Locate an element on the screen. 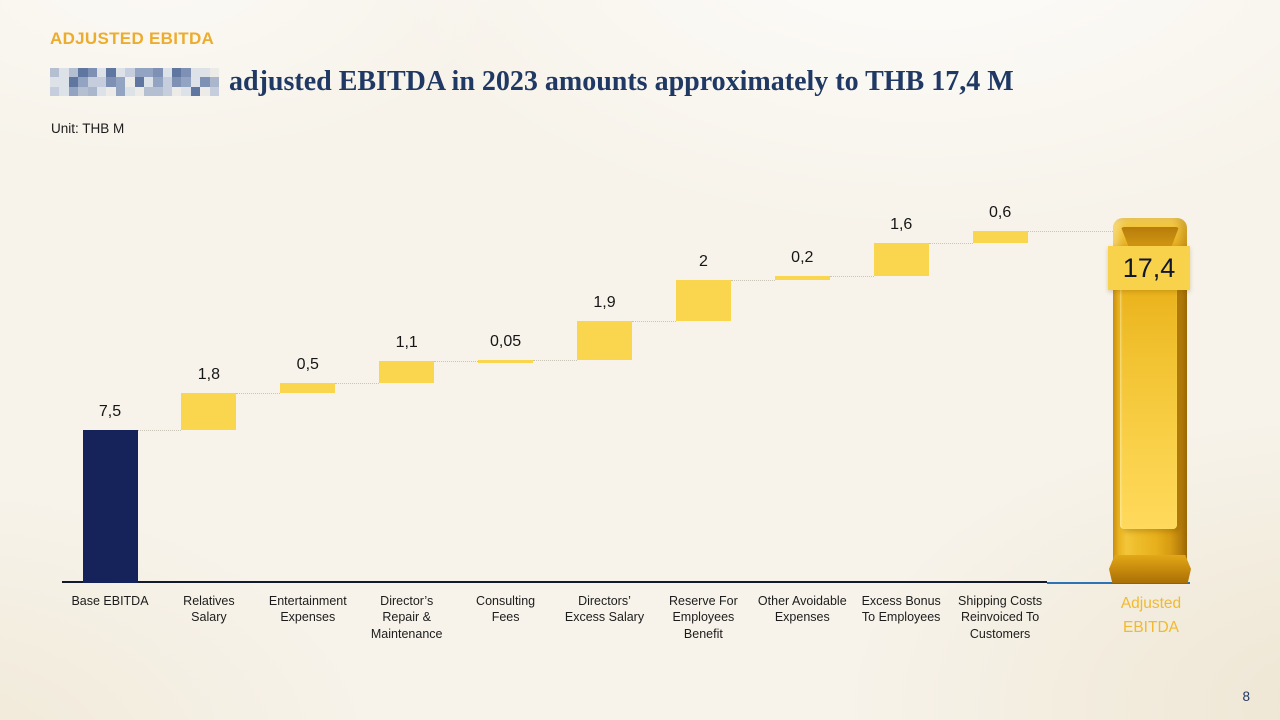  gold-ingot-total-bar: 17,4 is located at coordinates (1149, 400).